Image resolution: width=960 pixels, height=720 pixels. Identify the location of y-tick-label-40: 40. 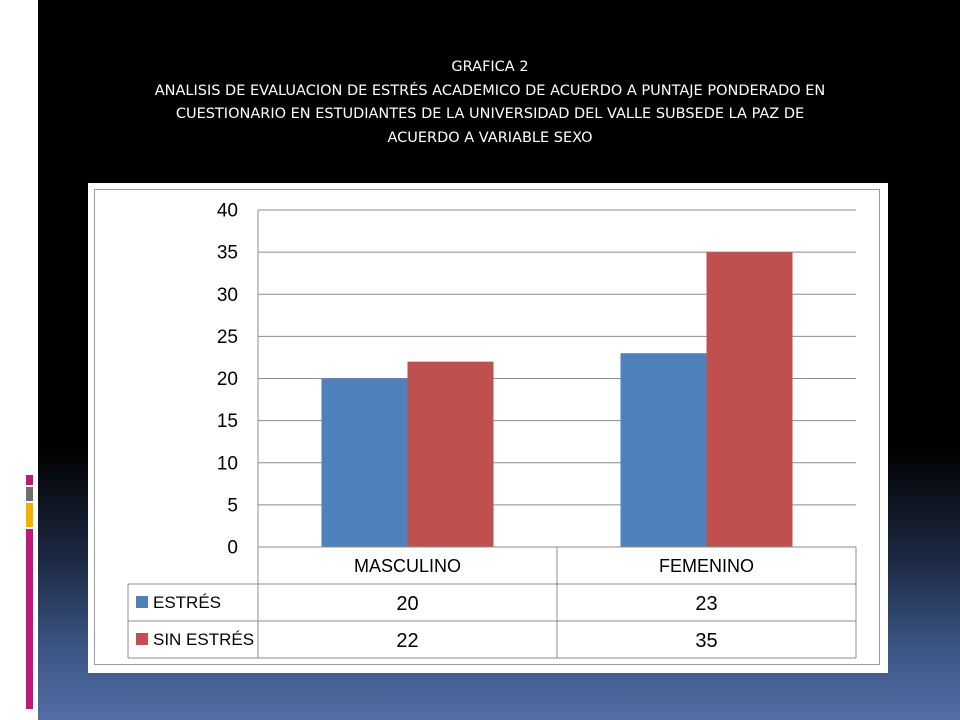
(227, 211).